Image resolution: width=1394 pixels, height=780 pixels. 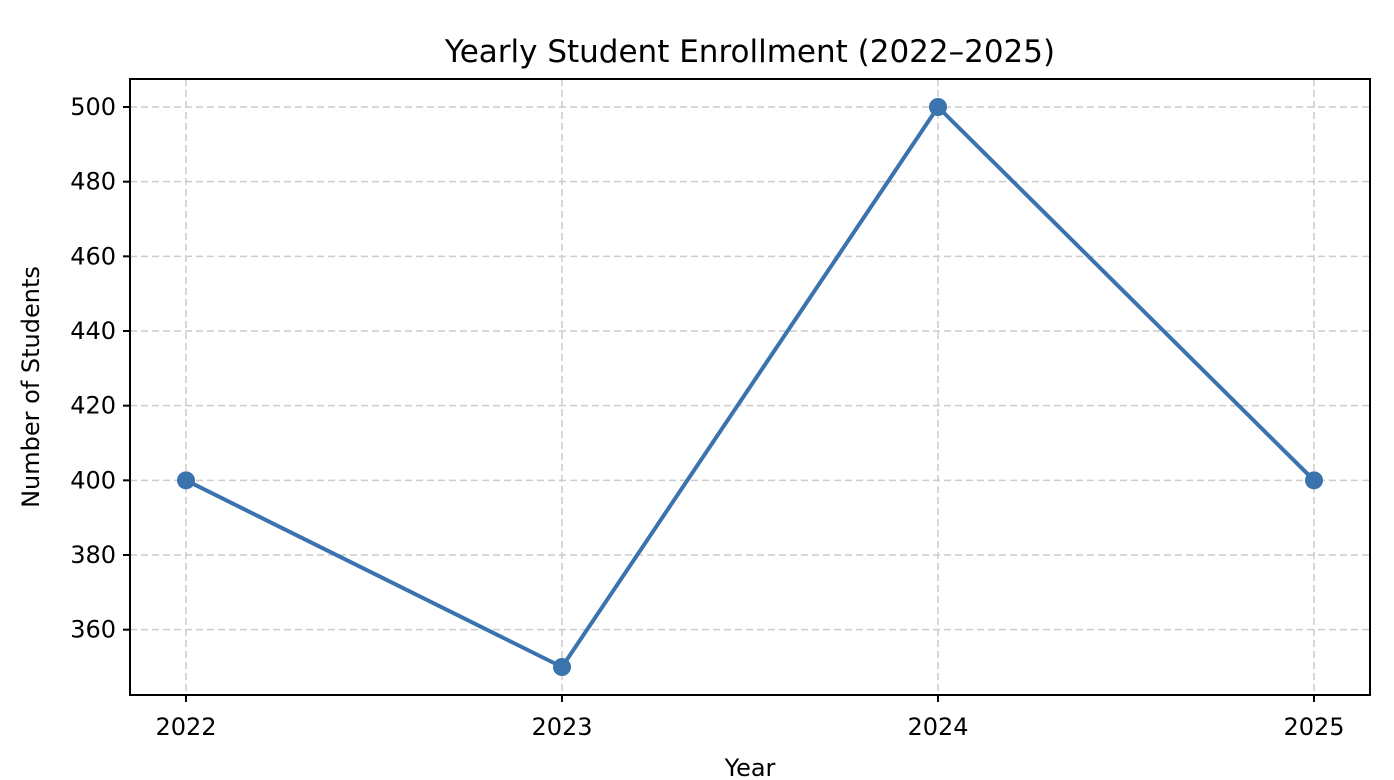 I want to click on x-tick-label: 2022, so click(x=185, y=727).